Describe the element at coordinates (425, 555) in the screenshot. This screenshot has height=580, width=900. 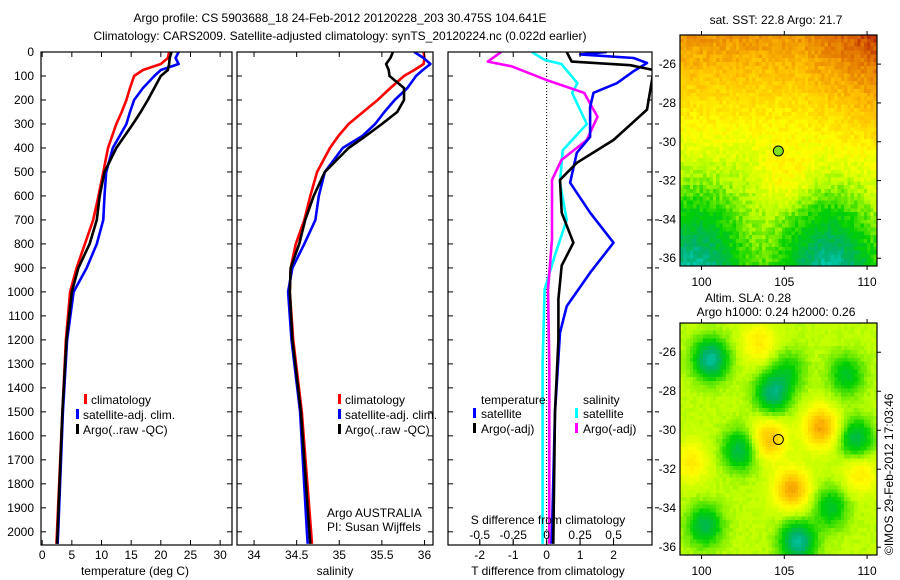
I see `x-tick-label: 36` at that location.